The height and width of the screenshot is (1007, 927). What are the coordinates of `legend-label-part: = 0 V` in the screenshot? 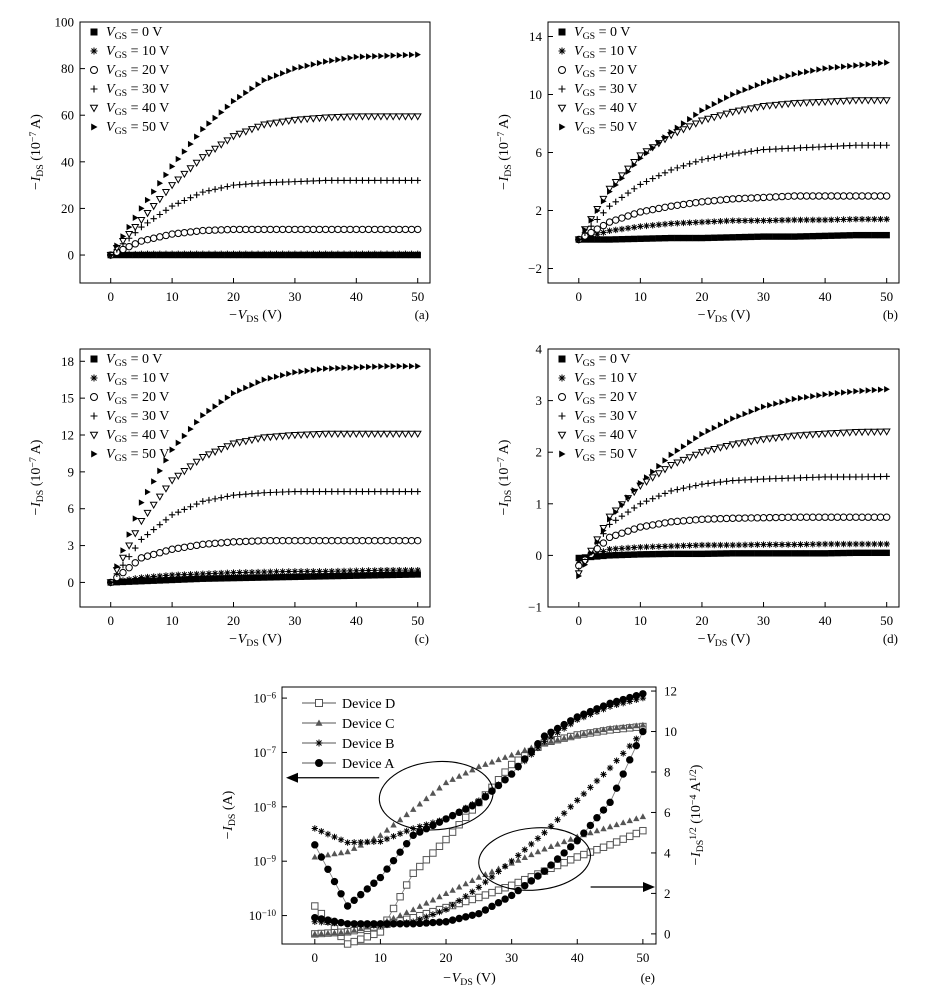 It's located at (144, 359).